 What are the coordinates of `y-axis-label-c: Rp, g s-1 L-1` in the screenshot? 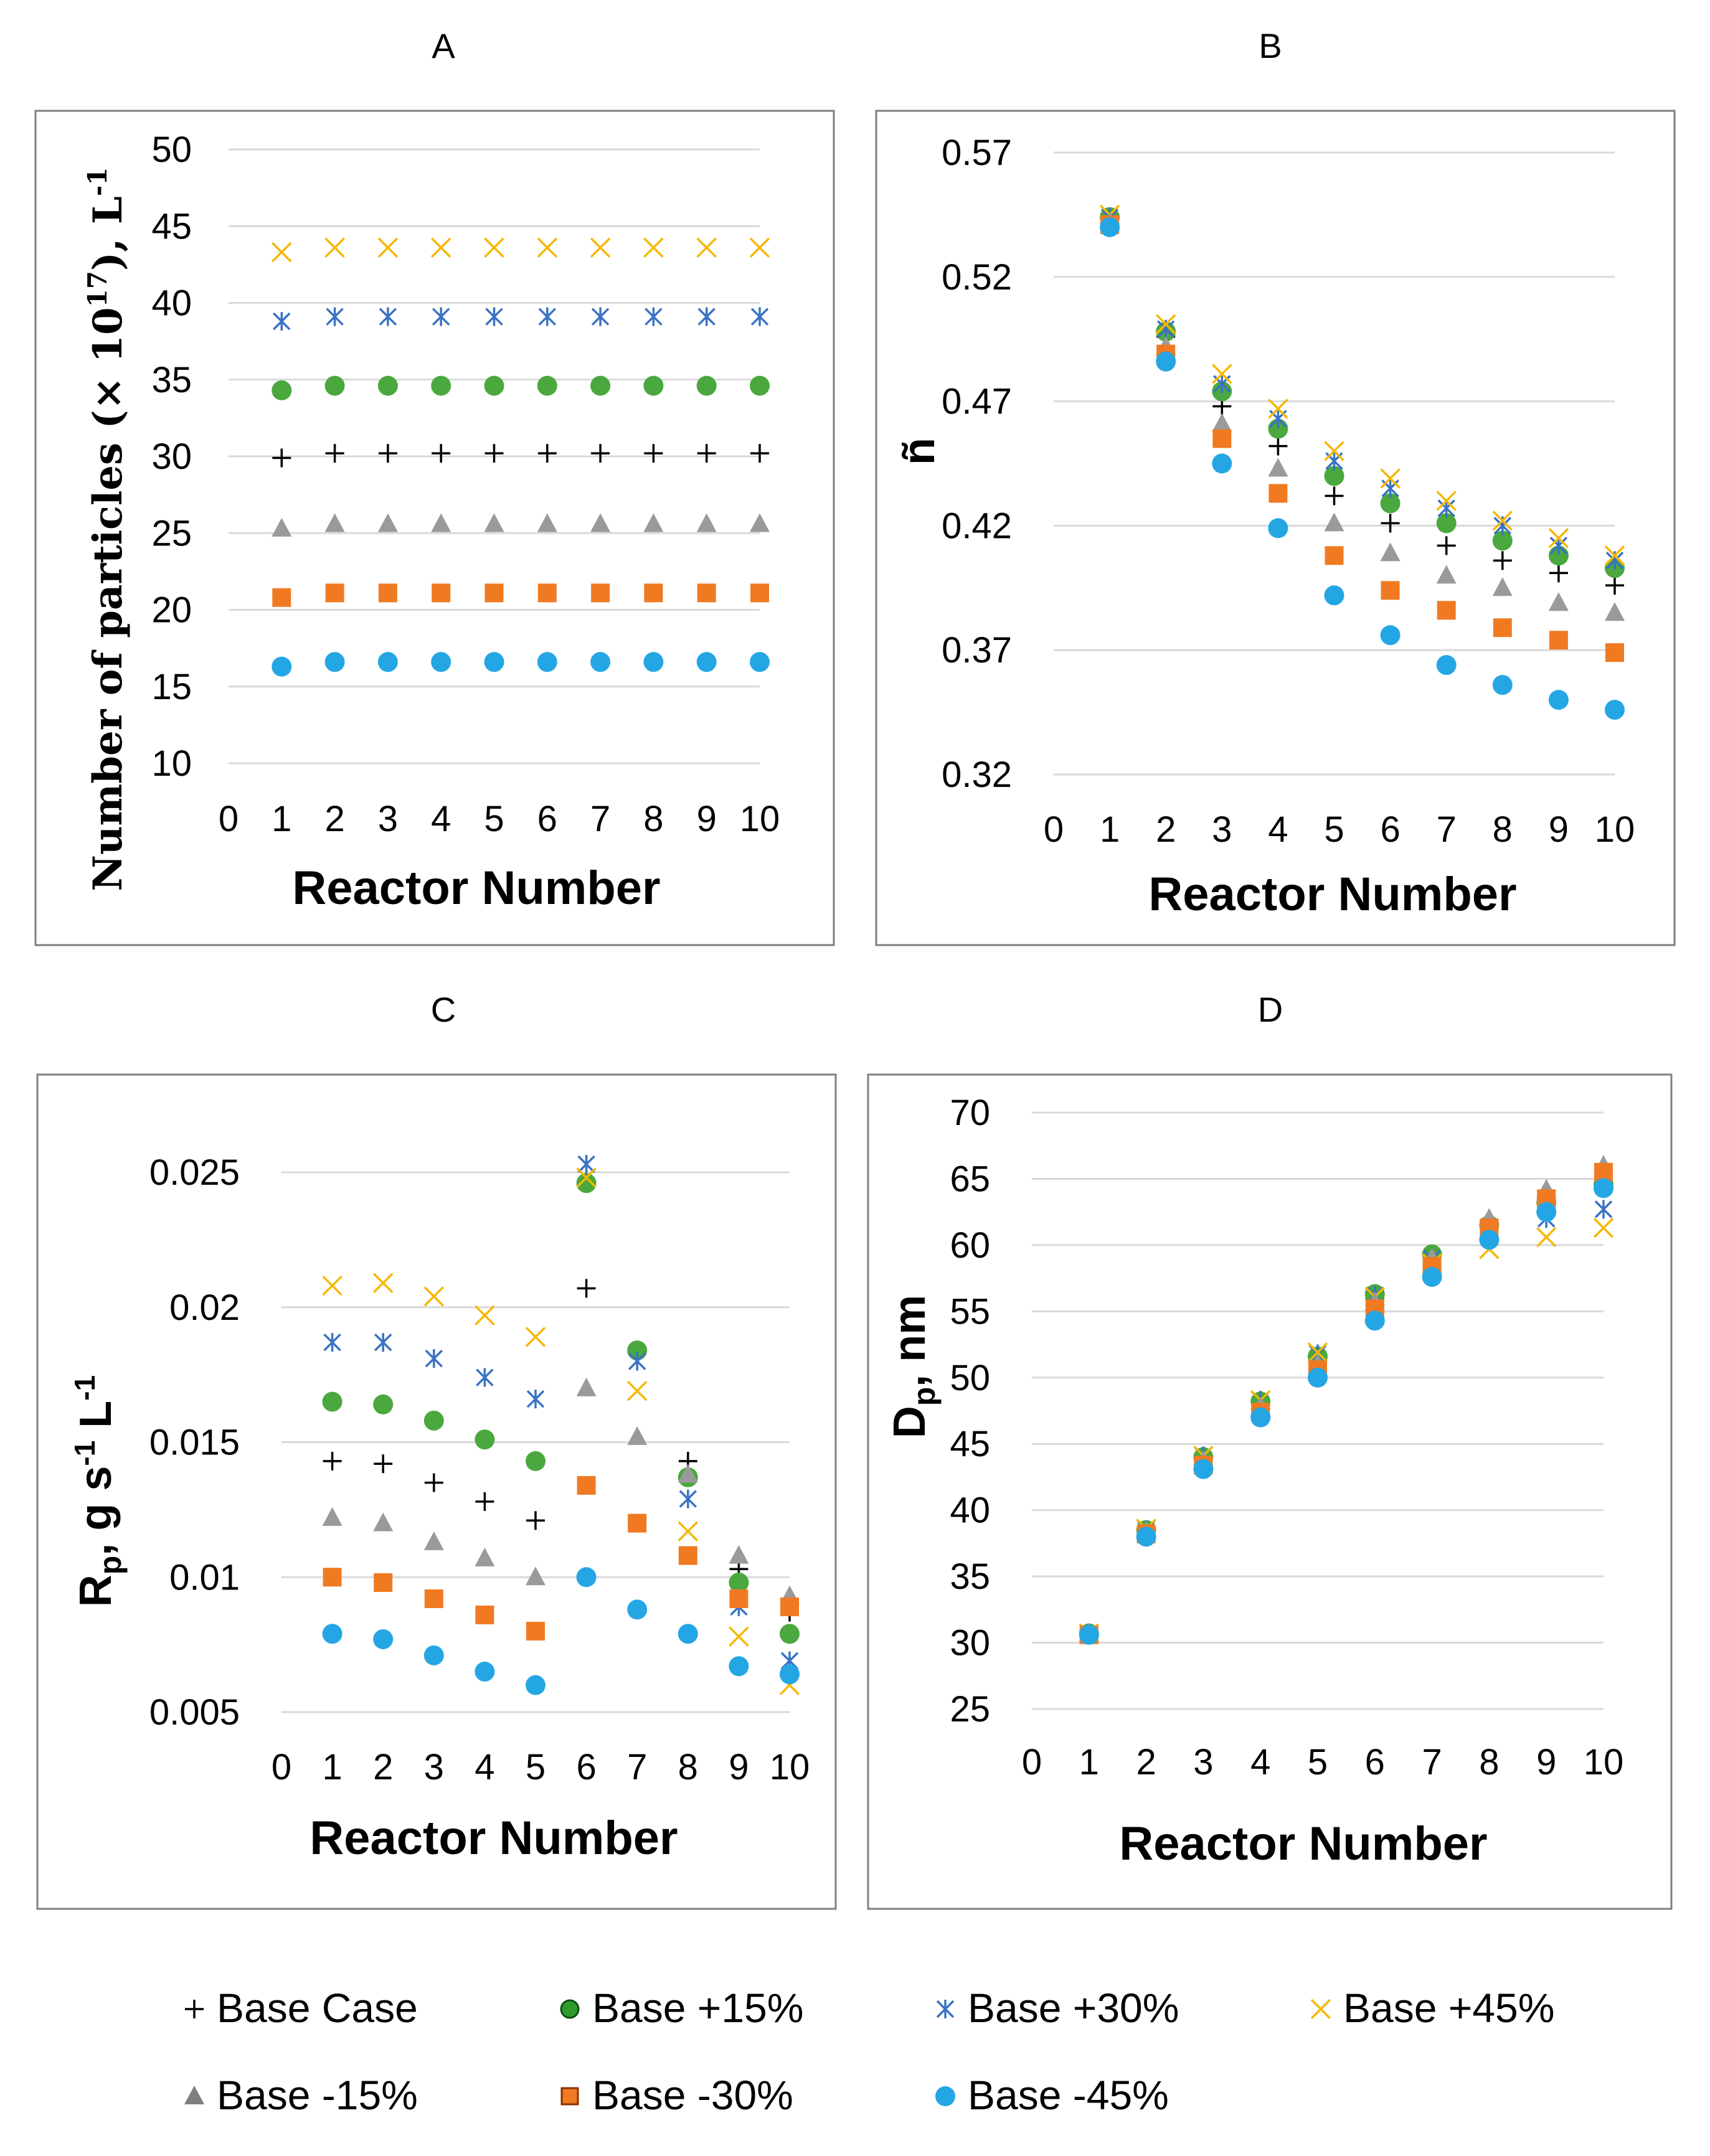 It's located at (98, 1491).